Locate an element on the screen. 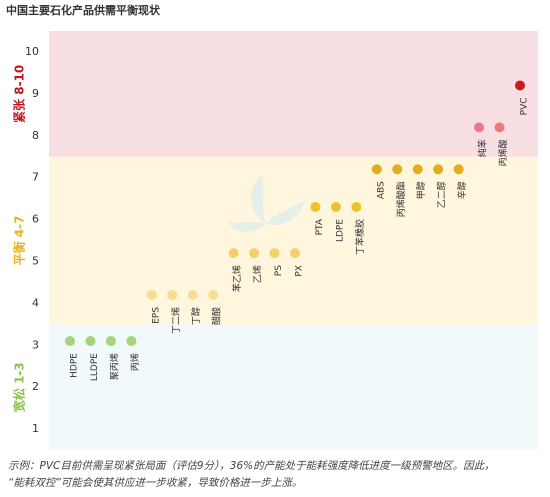  point-label: 丙烯酸 is located at coordinates (503, 152).